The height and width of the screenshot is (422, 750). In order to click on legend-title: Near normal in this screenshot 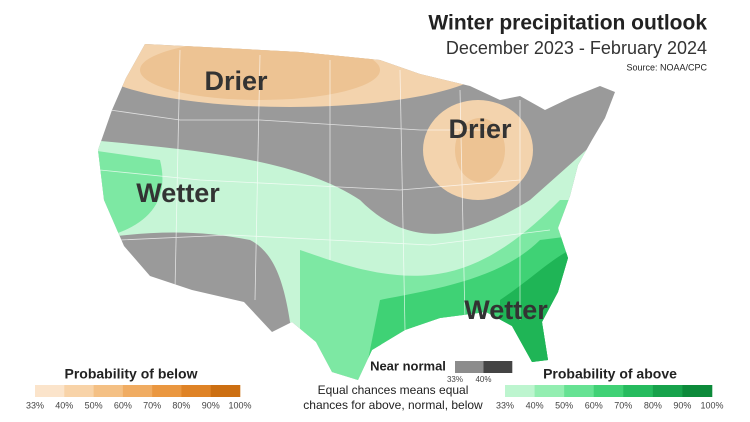, I will do `click(408, 365)`.